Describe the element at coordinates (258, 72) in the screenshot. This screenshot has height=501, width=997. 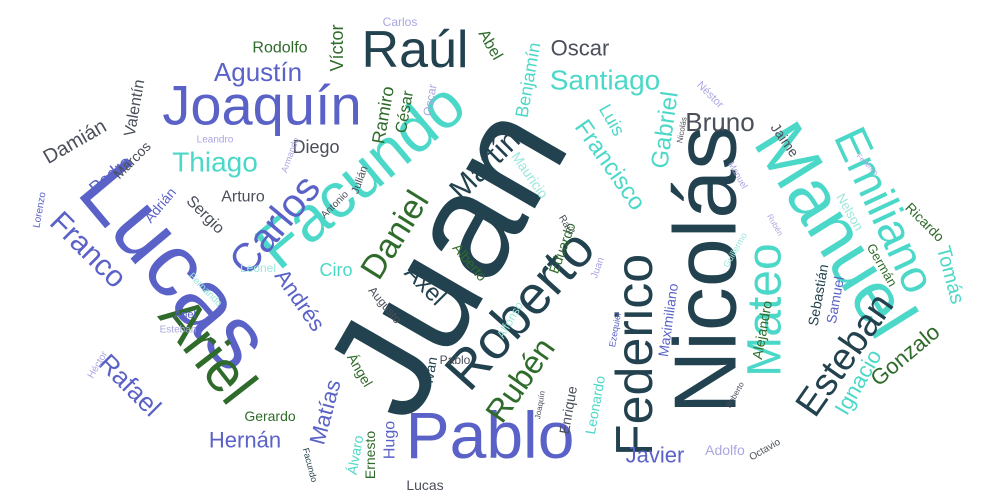
I see `word-agustín: Agustín` at that location.